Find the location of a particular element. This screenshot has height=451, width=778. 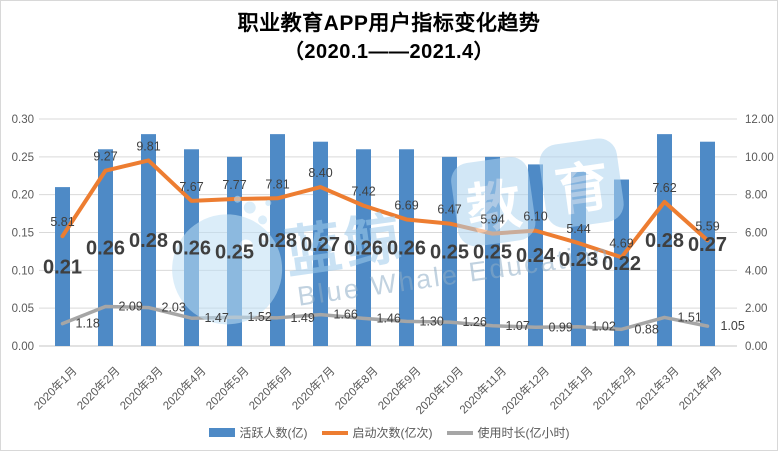

value-label: 6.10 is located at coordinates (535, 217).